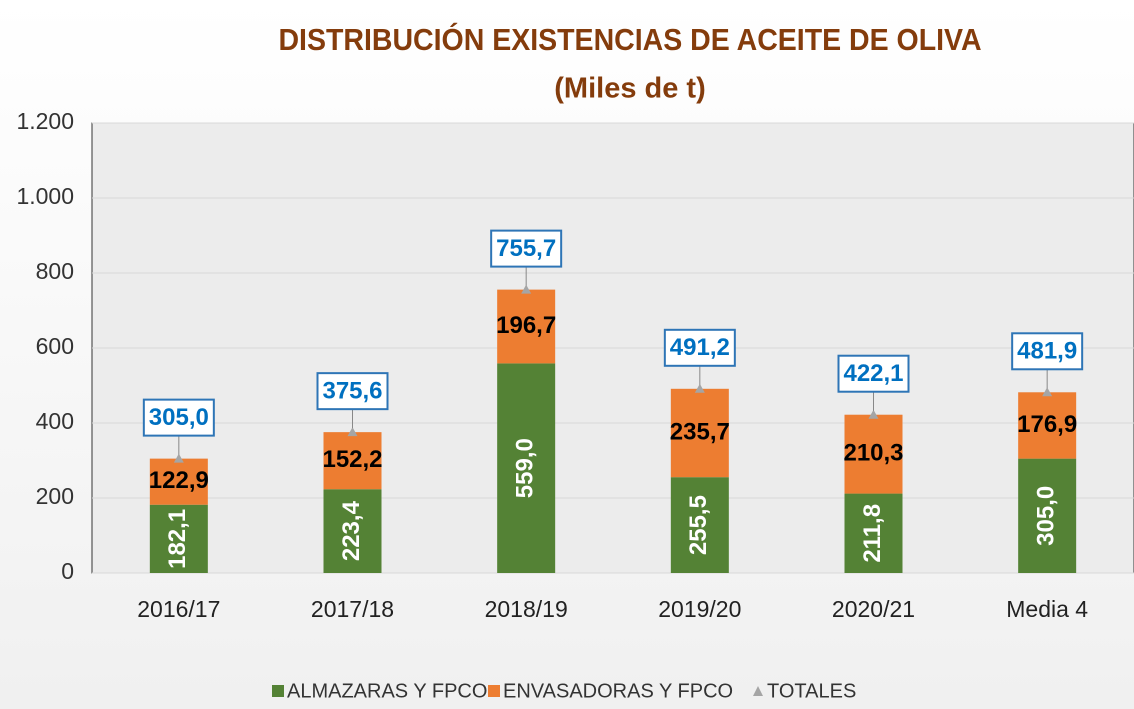 The width and height of the screenshot is (1134, 709). I want to click on total-label: 755,7, so click(526, 248).